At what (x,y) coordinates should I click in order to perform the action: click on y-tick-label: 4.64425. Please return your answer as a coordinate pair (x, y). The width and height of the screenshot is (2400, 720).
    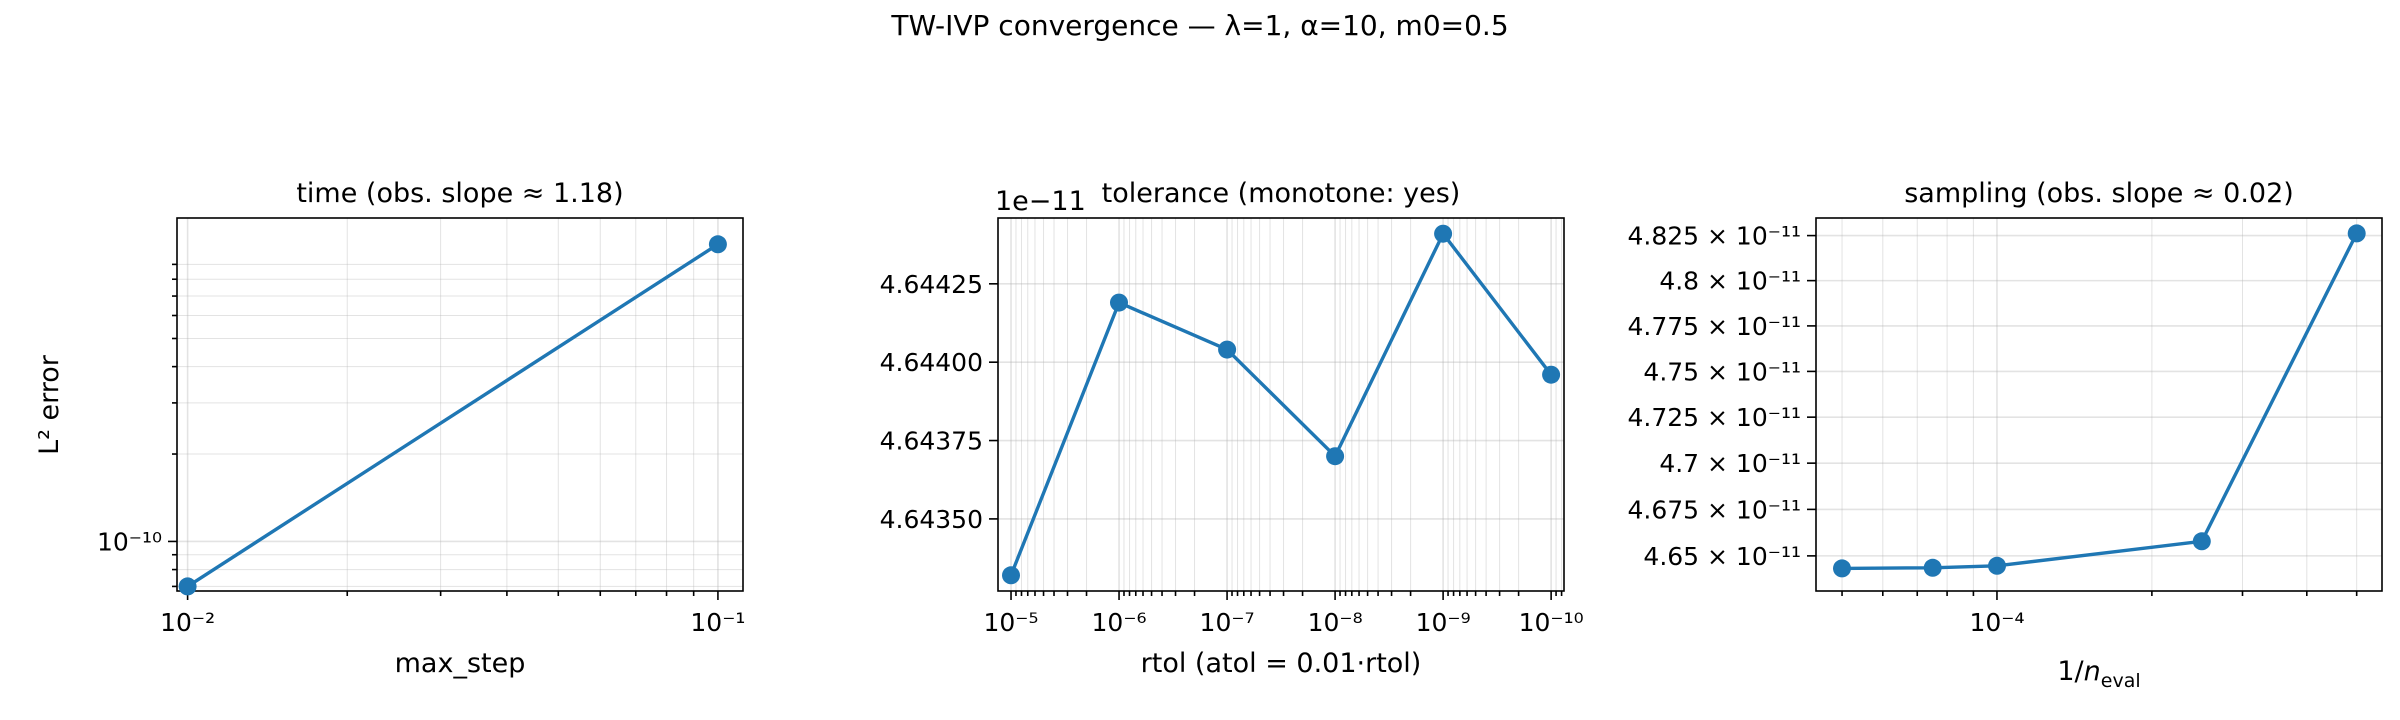
    Looking at the image, I should click on (931, 284).